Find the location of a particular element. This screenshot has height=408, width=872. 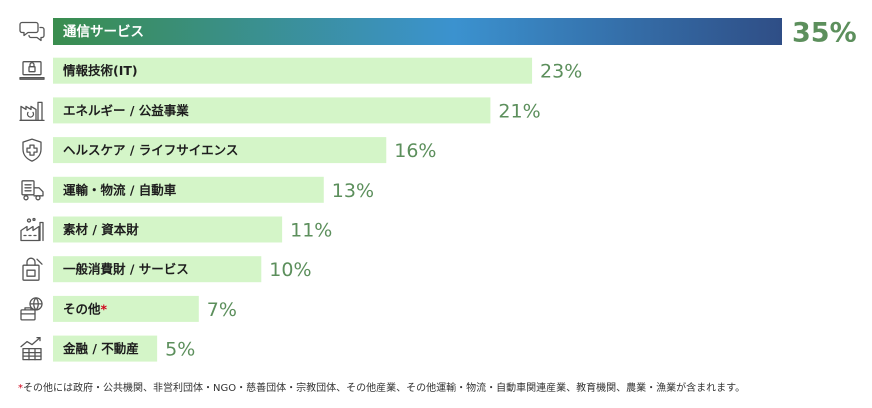

shopping-bag-icon is located at coordinates (32, 269).